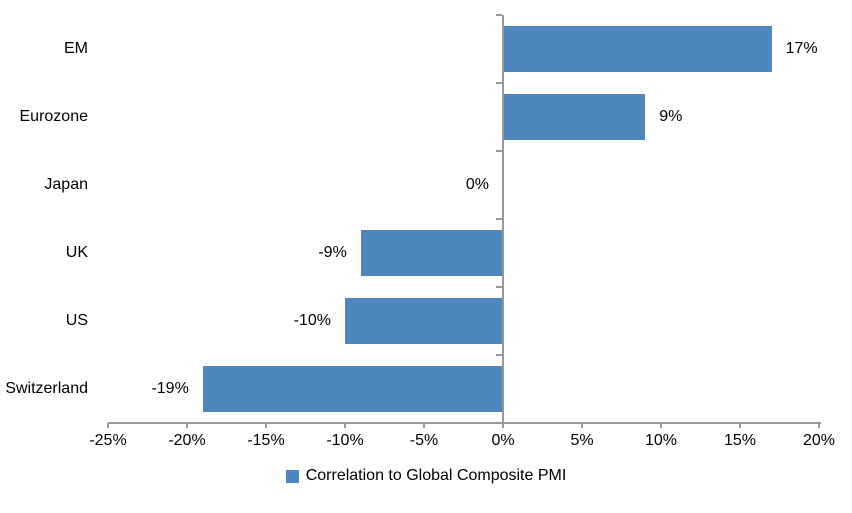 The height and width of the screenshot is (513, 852). I want to click on x-tick-label: -15%, so click(266, 440).